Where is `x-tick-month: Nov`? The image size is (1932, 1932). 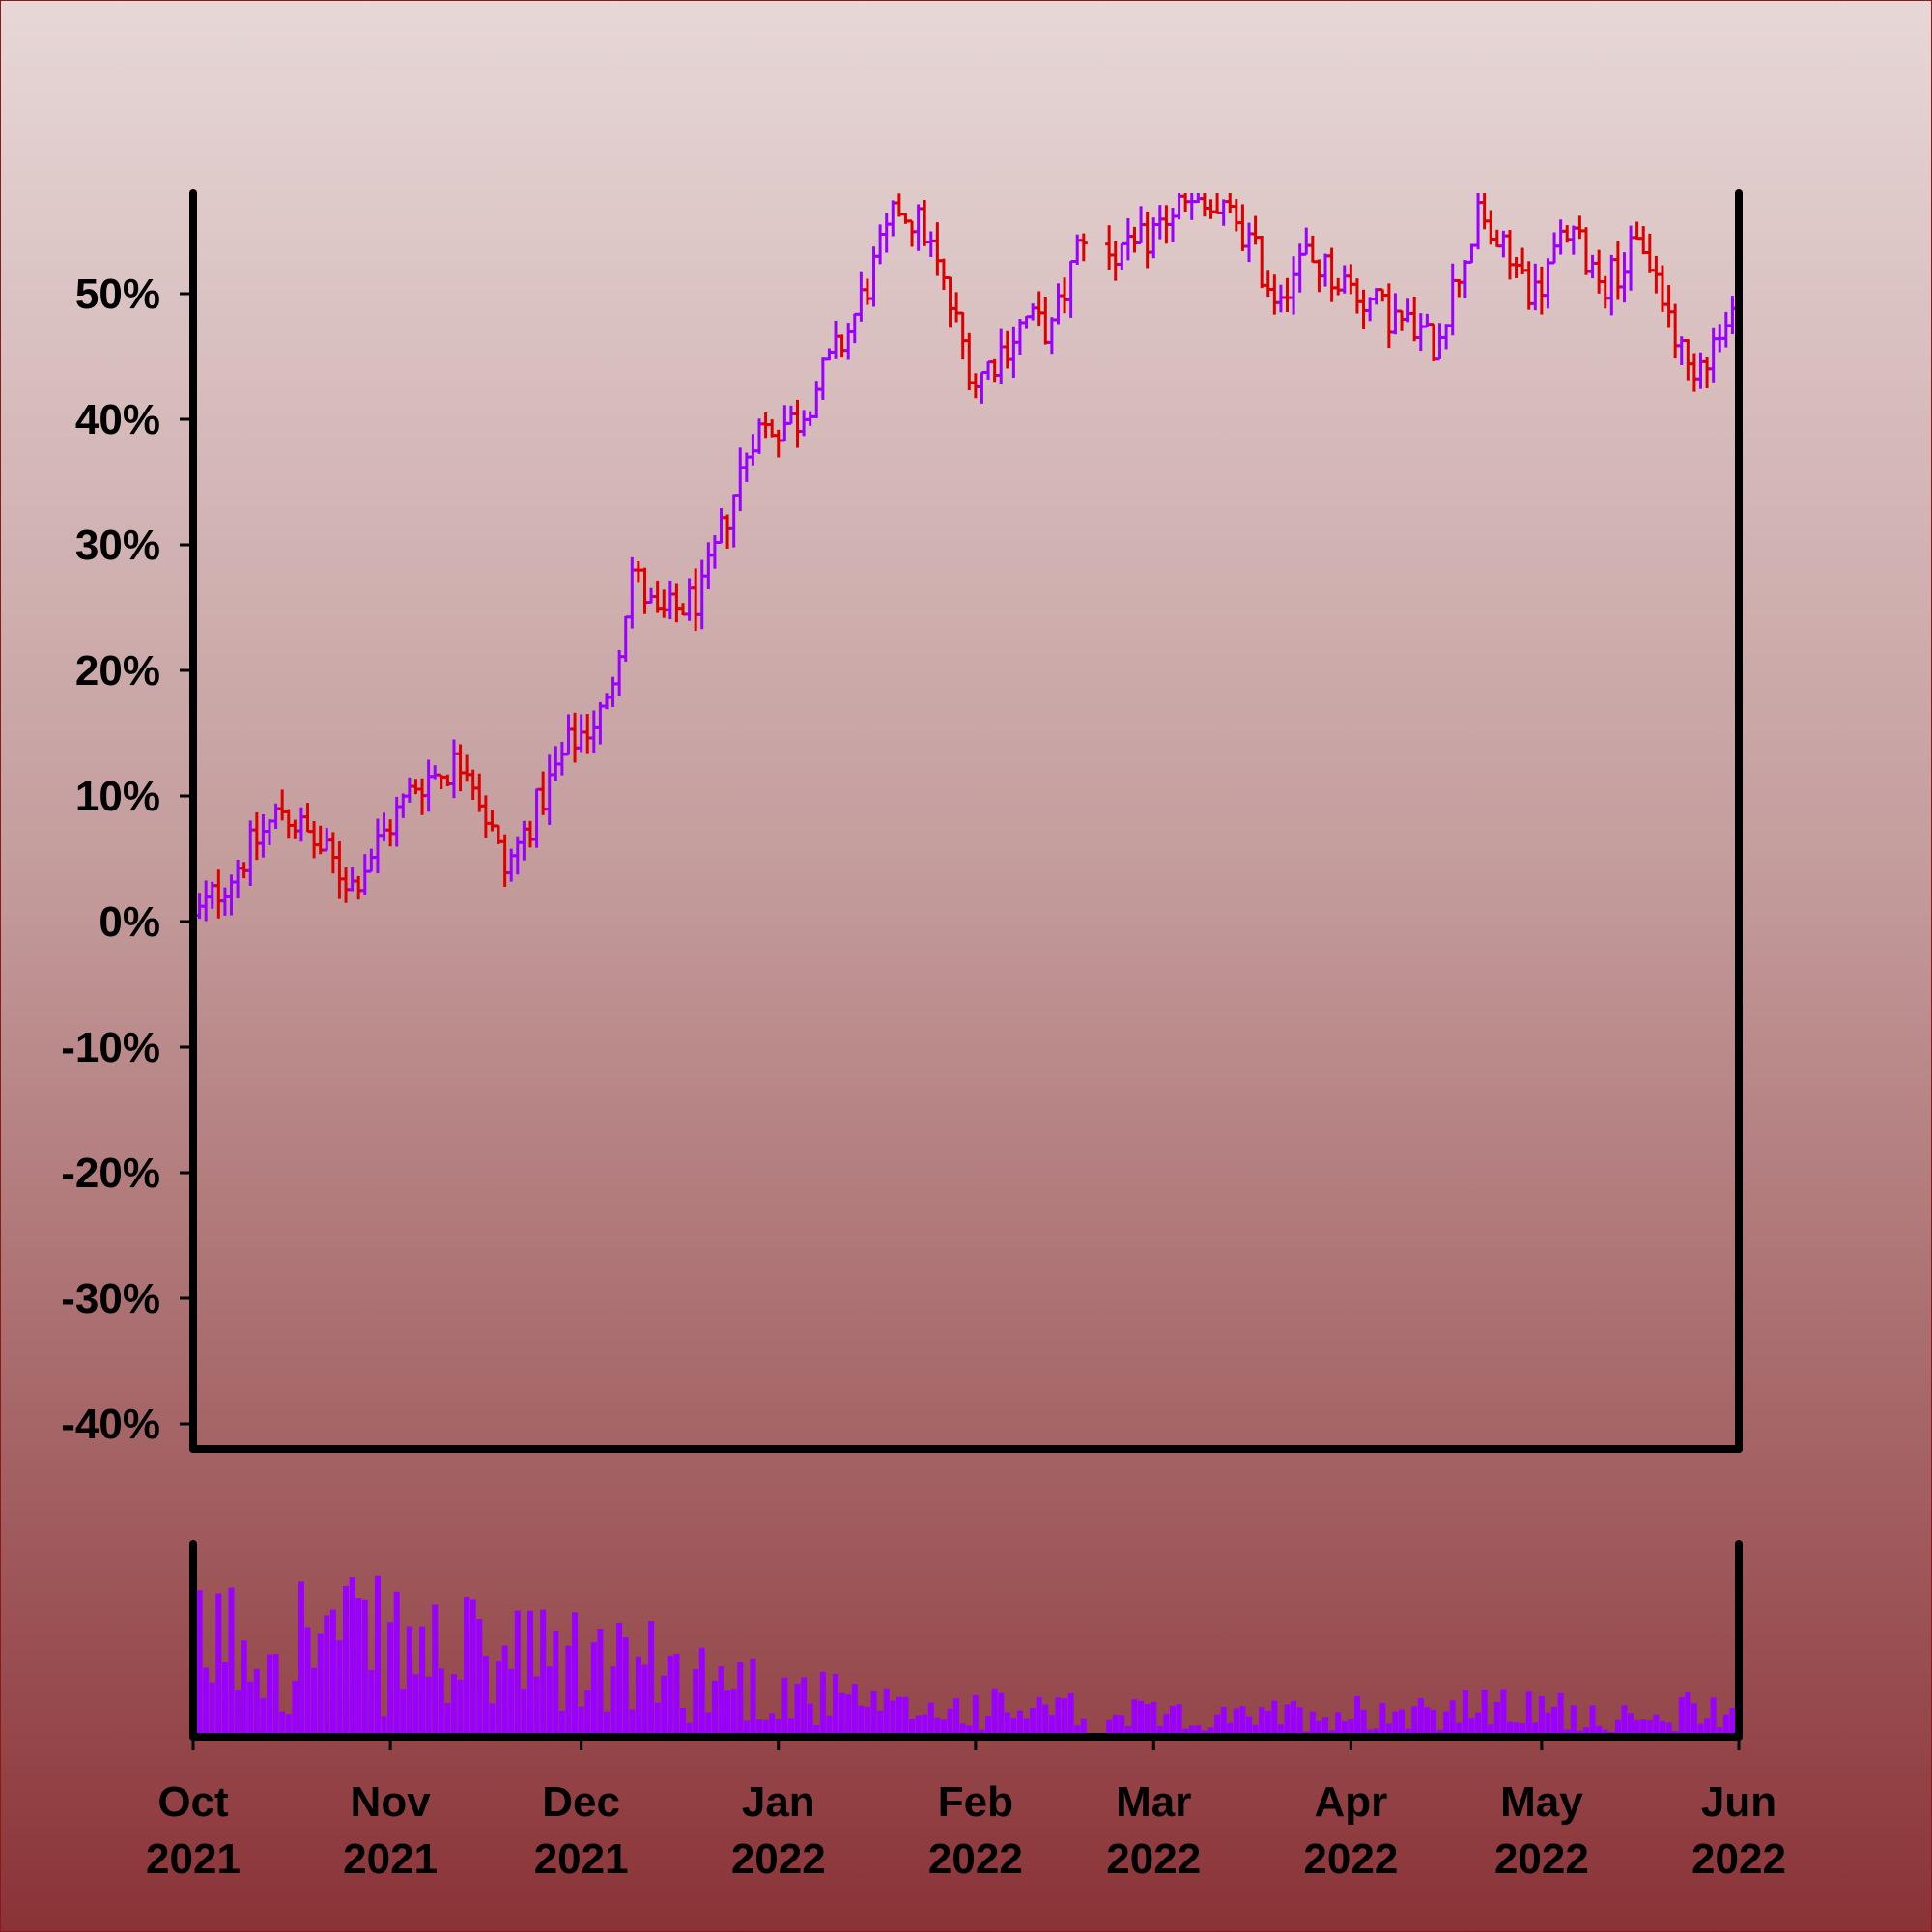 x-tick-month: Nov is located at coordinates (391, 1802).